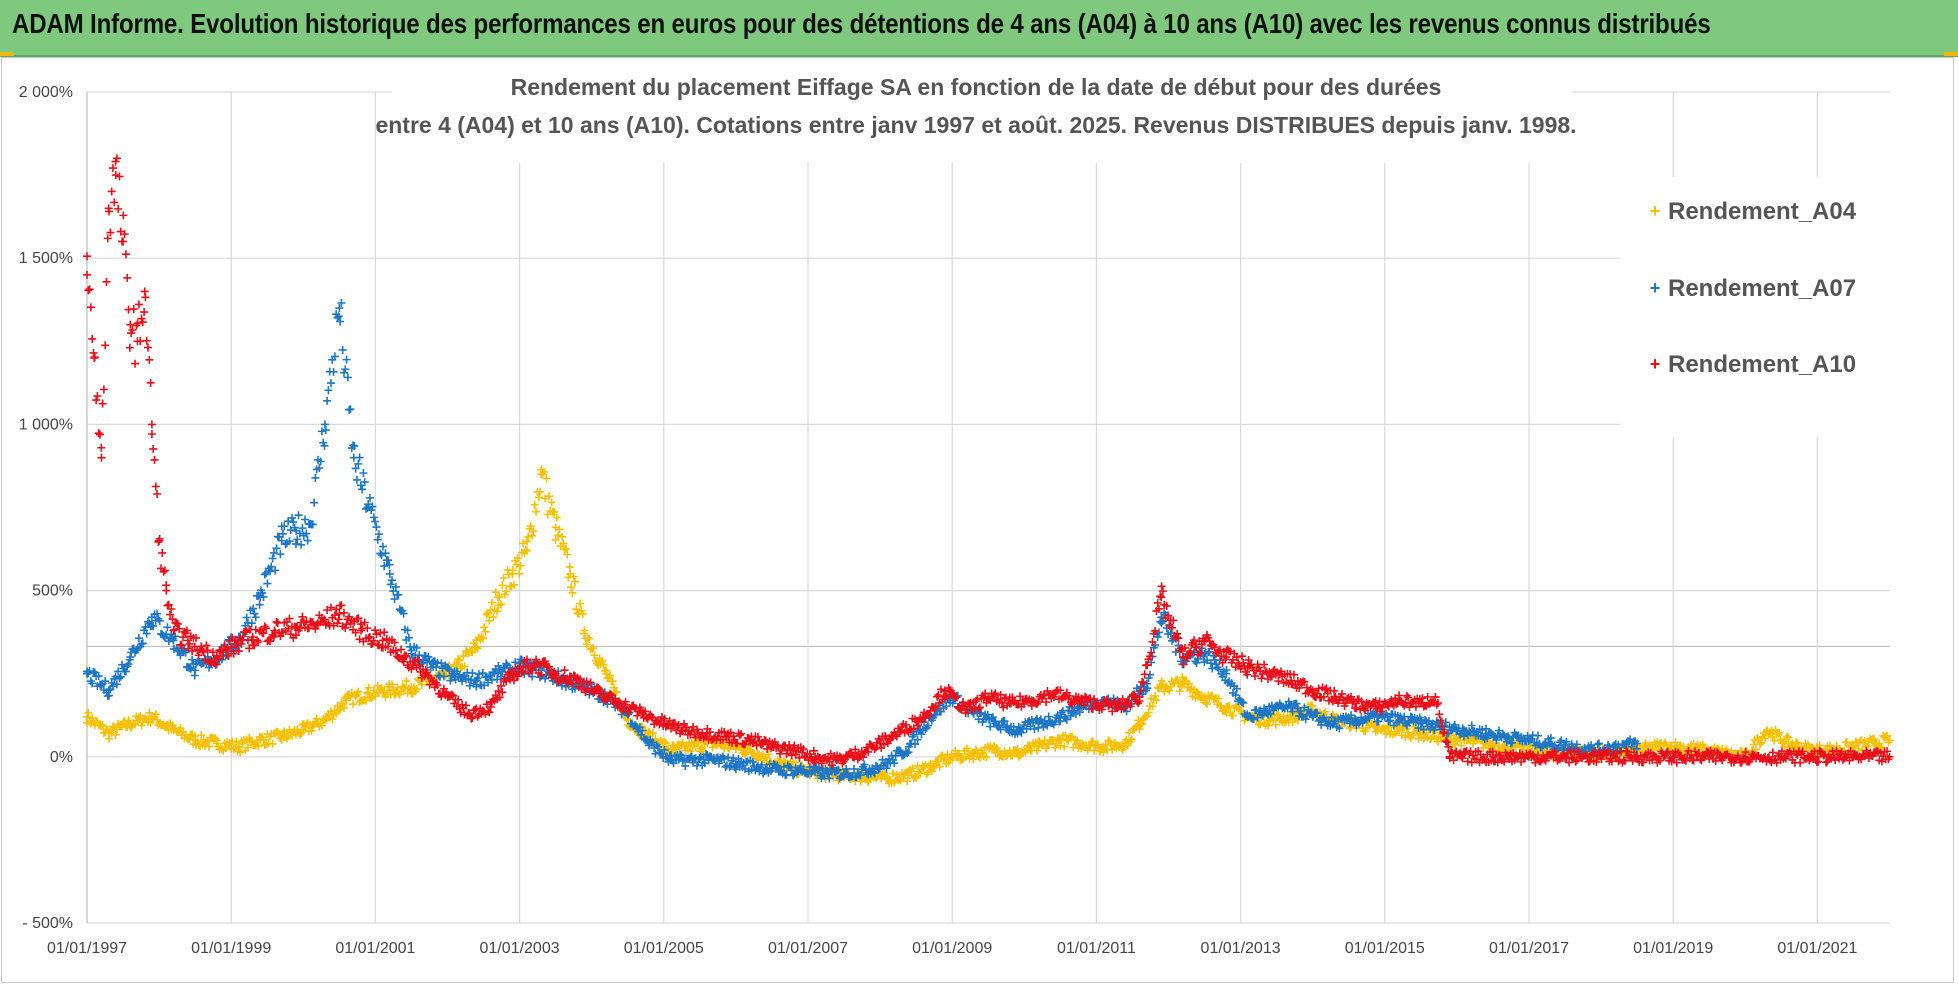  What do you see at coordinates (1762, 364) in the screenshot?
I see `legend-label-a10: Rendement_A10` at bounding box center [1762, 364].